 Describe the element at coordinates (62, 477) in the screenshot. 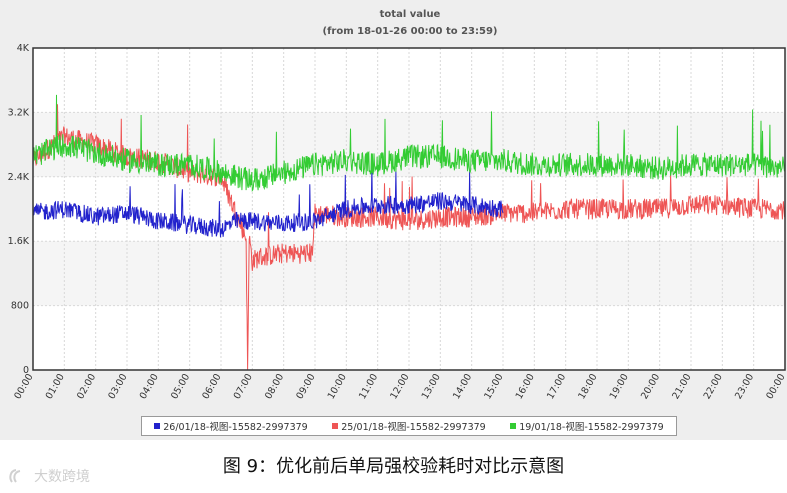

I see `watermark-text: 大数跨境` at that location.